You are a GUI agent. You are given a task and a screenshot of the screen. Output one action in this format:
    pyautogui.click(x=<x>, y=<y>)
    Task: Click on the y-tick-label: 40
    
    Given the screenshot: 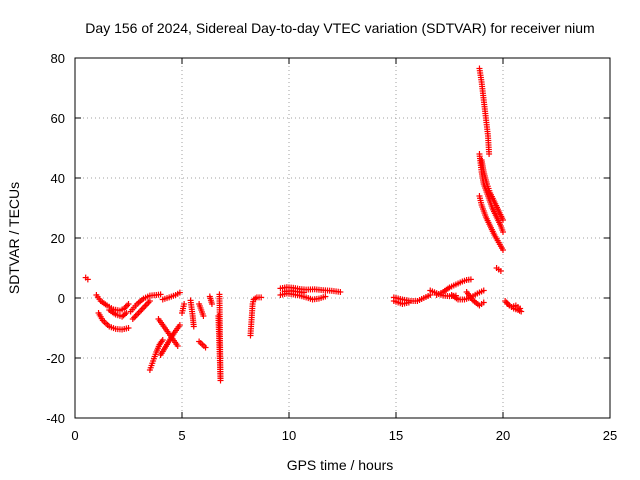 What is the action you would take?
    pyautogui.click(x=58, y=178)
    